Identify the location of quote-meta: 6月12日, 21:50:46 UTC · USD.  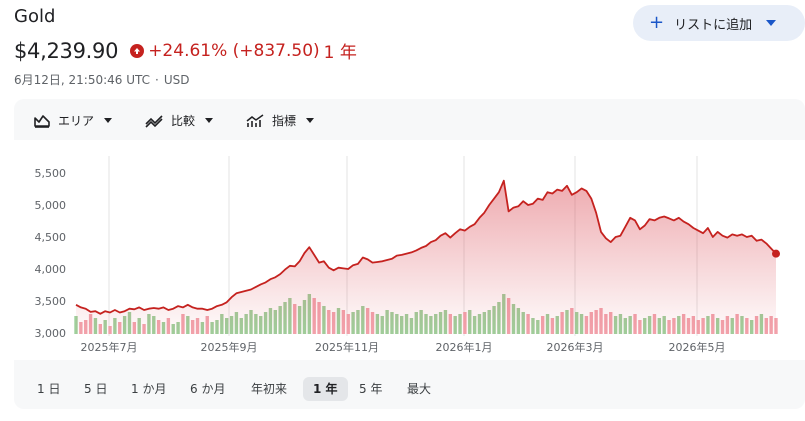
(102, 79).